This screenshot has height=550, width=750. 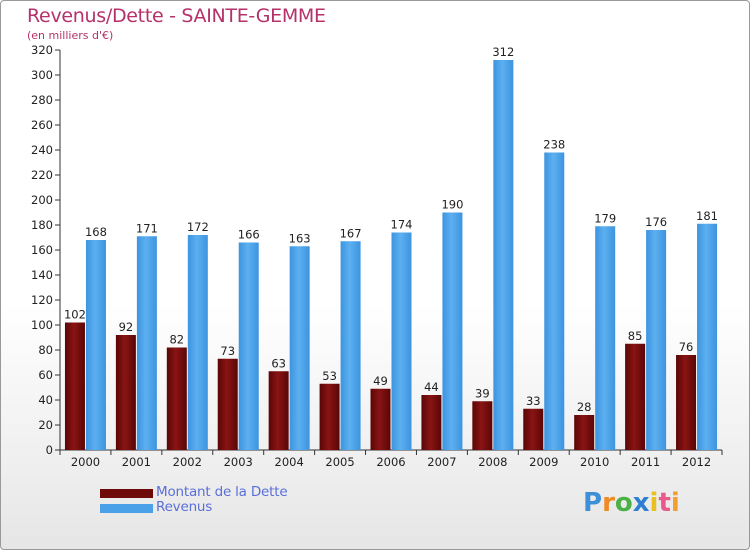 I want to click on legend-swatch-dette, so click(x=126, y=493).